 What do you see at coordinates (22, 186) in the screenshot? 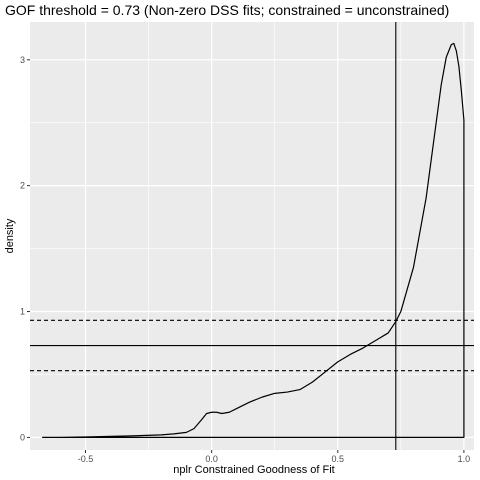
I see `y-tick-label: 2` at bounding box center [22, 186].